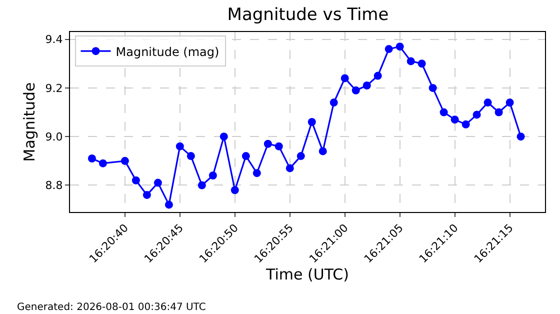  I want to click on legend-label: Magnitude (mag), so click(168, 51).